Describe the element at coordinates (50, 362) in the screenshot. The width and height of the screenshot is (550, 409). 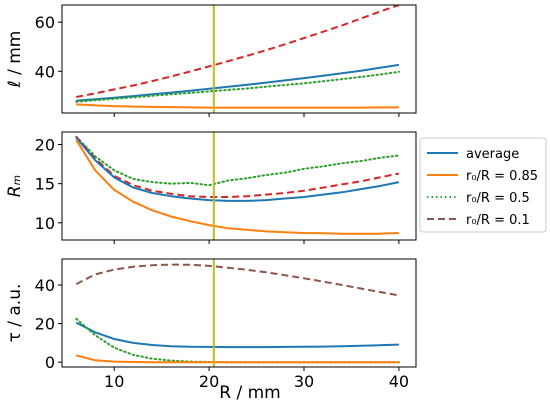
I see `y-tick-label: 0` at that location.